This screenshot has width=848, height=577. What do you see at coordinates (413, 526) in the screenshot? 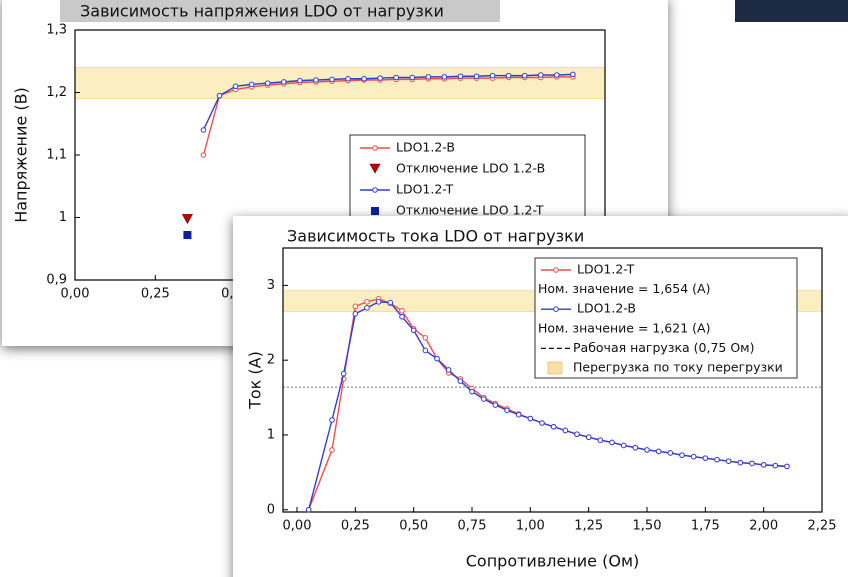
I see `x-tick-label: 0,50` at bounding box center [413, 526].